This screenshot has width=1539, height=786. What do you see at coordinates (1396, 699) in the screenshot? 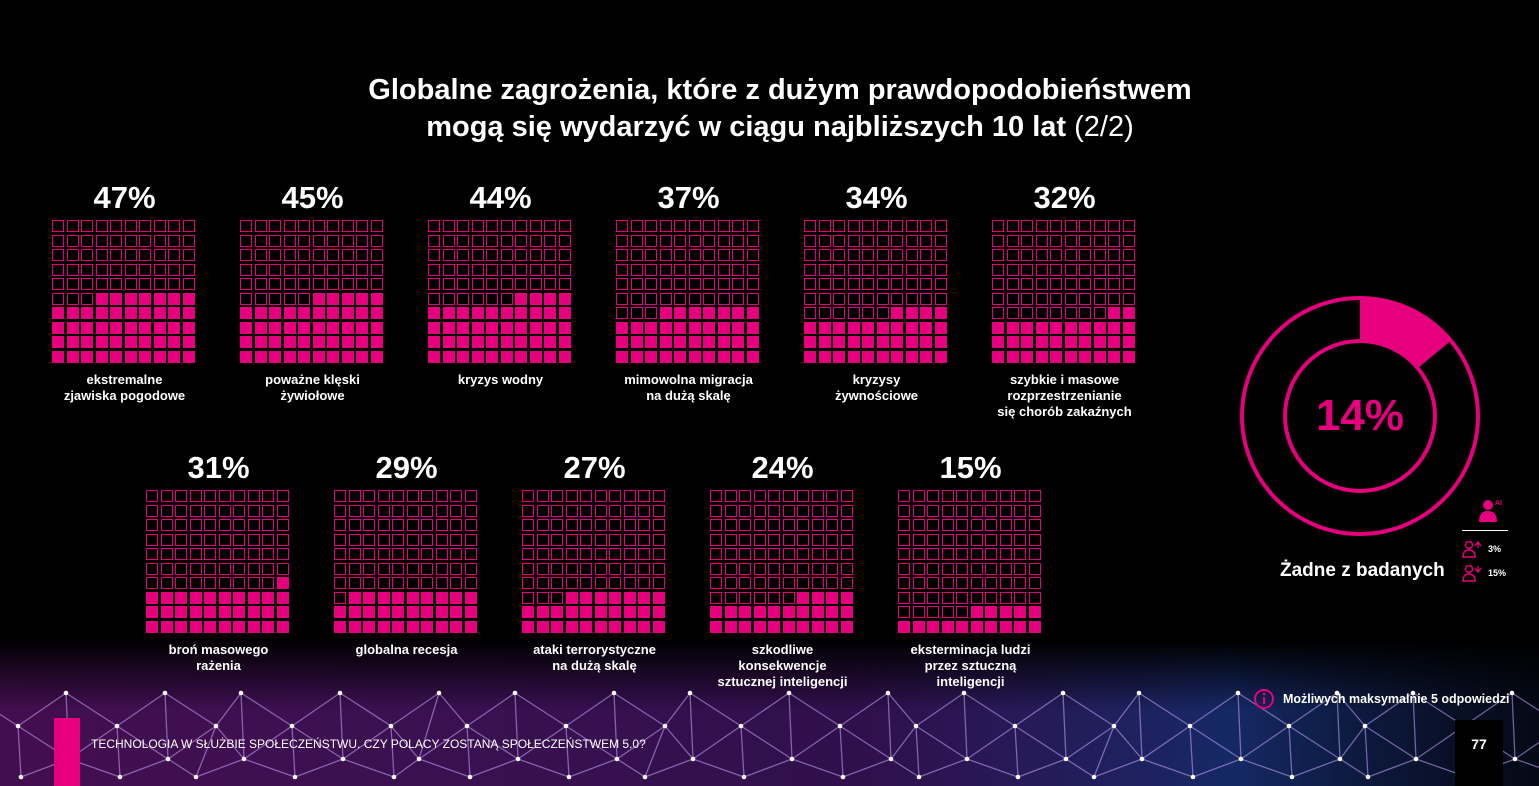
I see `note-text: Możliwych maksymalnie 5 odpowiedzi` at bounding box center [1396, 699].